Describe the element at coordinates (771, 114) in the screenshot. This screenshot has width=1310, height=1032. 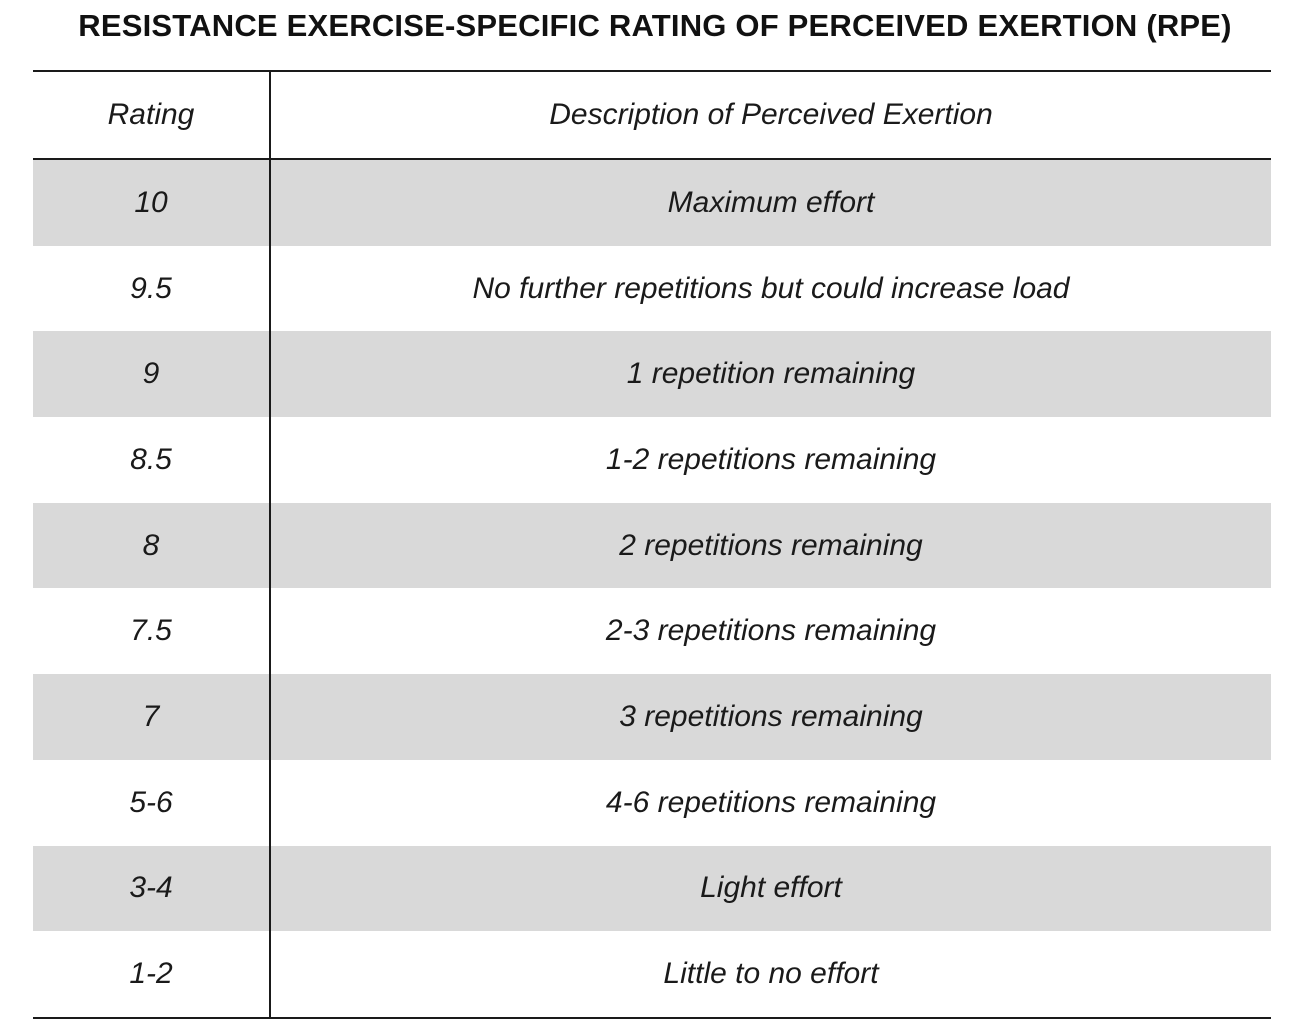
I see `header-description: Description of Perceived Exertion` at that location.